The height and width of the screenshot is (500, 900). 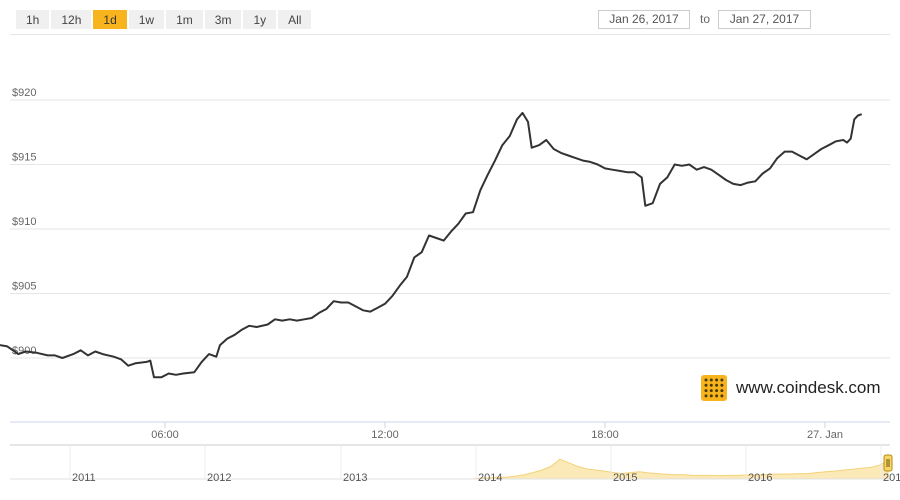 I want to click on x-tick-label: 06:00, so click(x=165, y=435).